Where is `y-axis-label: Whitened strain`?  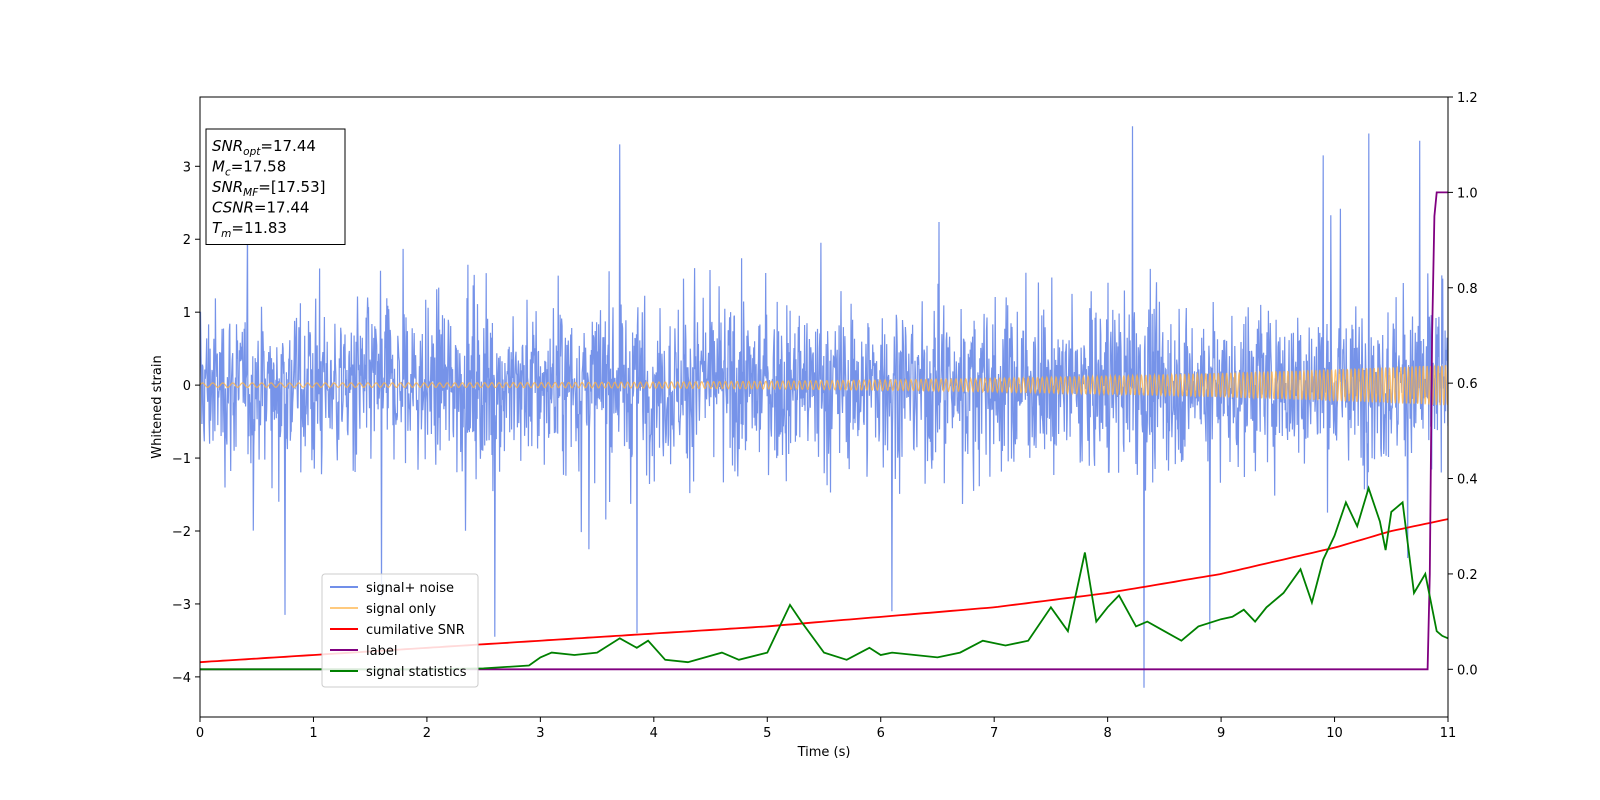 y-axis-label: Whitened strain is located at coordinates (157, 406).